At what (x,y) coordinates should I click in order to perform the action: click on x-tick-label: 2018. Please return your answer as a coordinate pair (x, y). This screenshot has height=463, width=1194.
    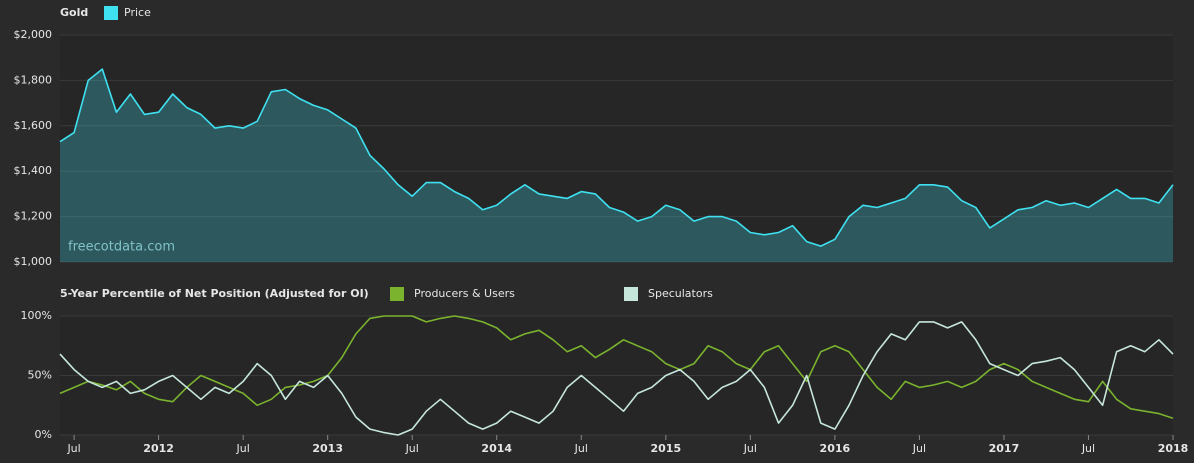
    Looking at the image, I should click on (1173, 448).